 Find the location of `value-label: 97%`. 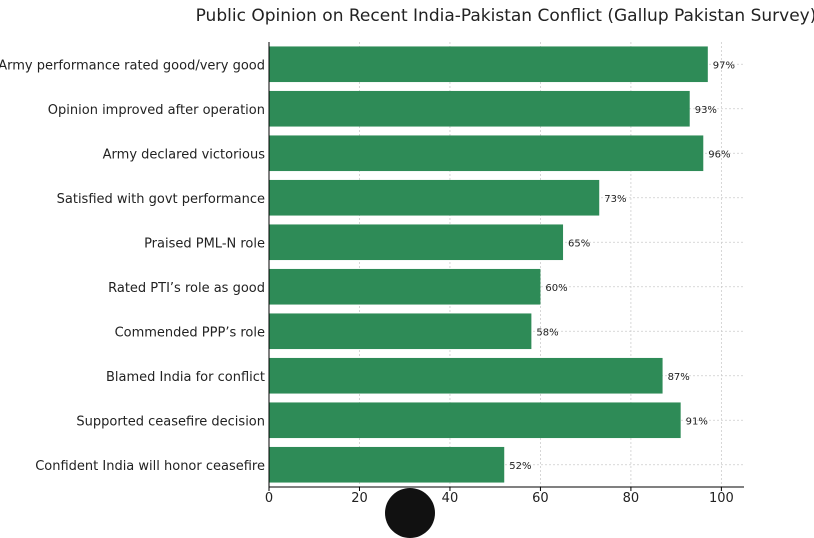

value-label: 97% is located at coordinates (724, 65).